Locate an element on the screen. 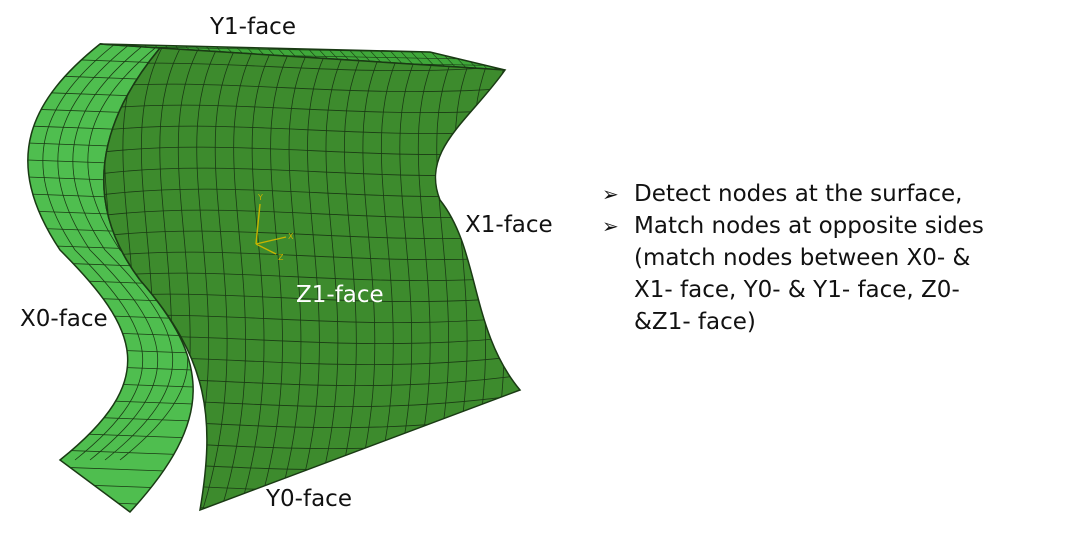 This screenshot has height=541, width=1069. bullet-text: Match nodes at opposite sides is located at coordinates (809, 226).